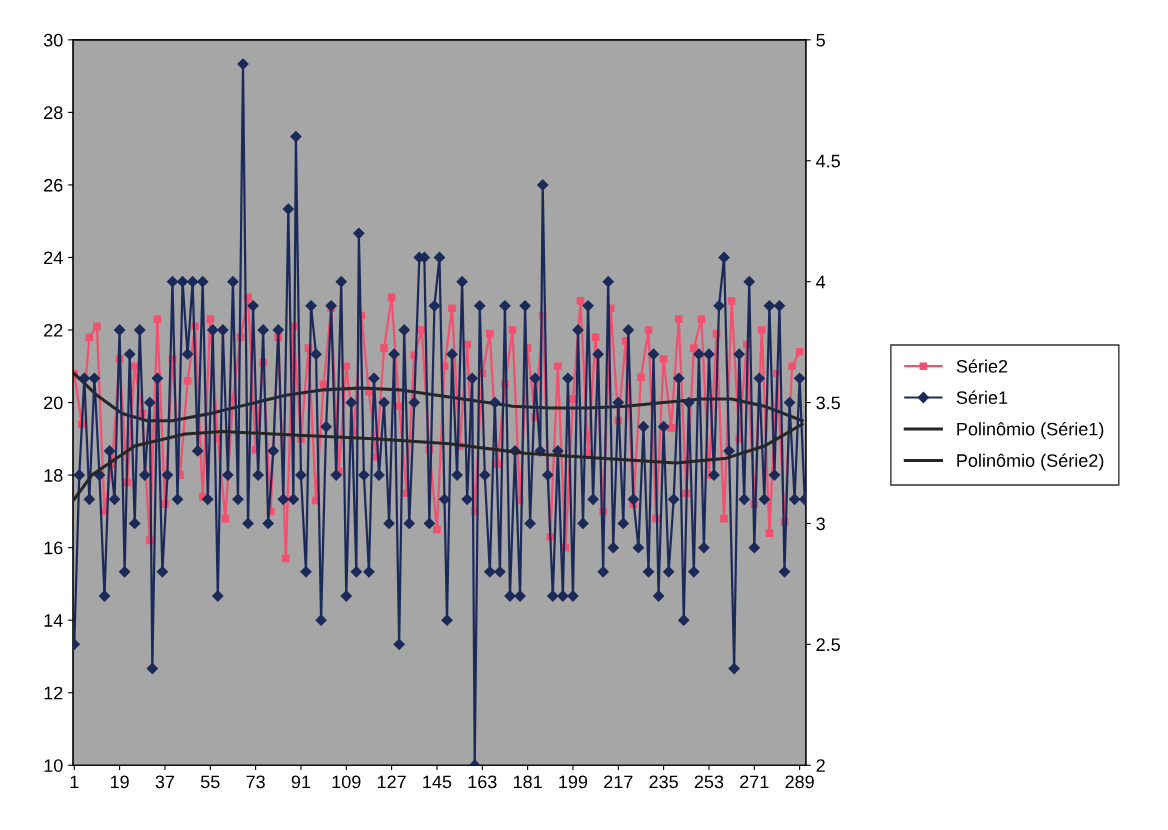  What do you see at coordinates (53, 330) in the screenshot?
I see `y-tick-label: 22` at bounding box center [53, 330].